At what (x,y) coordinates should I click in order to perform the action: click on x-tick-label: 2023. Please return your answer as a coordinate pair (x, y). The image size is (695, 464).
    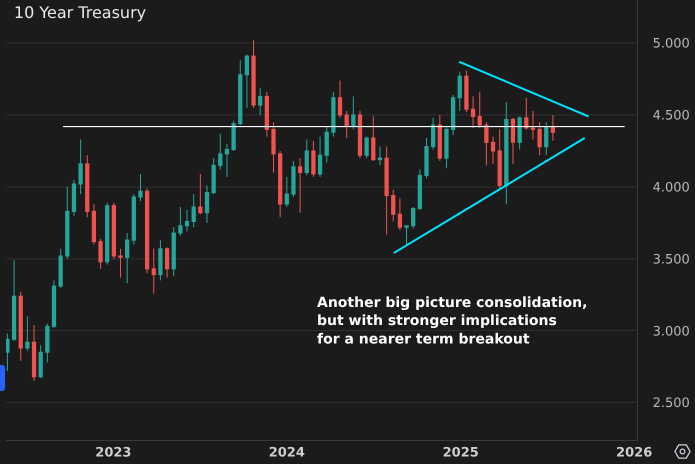
    Looking at the image, I should click on (113, 453).